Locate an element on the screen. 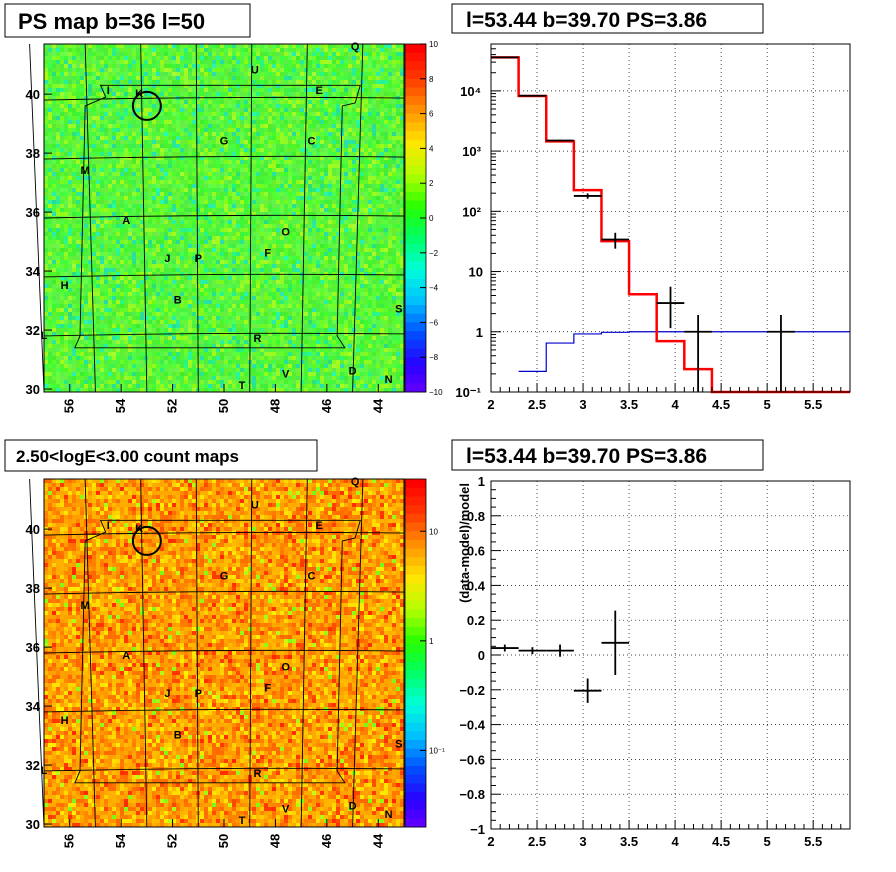 The height and width of the screenshot is (872, 896). source-label-q: Q is located at coordinates (355, 47).